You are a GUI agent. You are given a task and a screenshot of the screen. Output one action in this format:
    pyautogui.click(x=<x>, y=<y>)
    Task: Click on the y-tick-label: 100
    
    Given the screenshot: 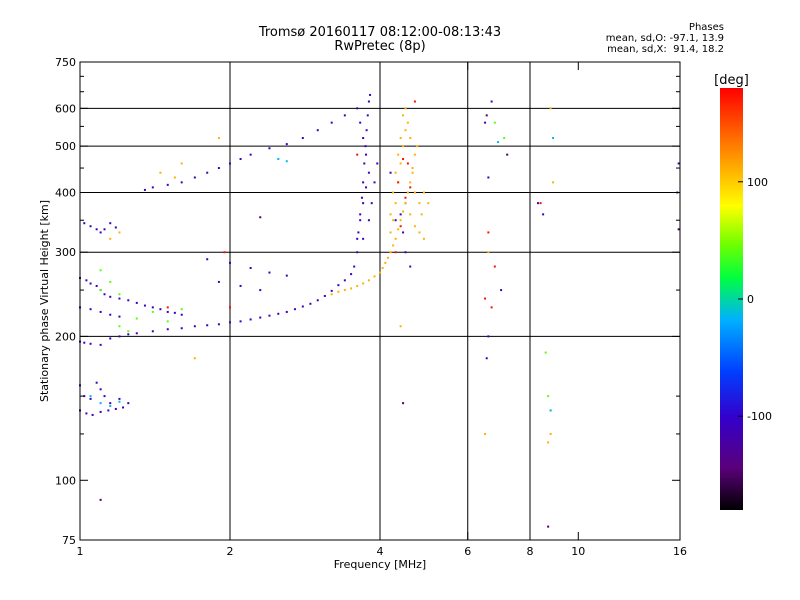 What is the action you would take?
    pyautogui.click(x=65, y=480)
    